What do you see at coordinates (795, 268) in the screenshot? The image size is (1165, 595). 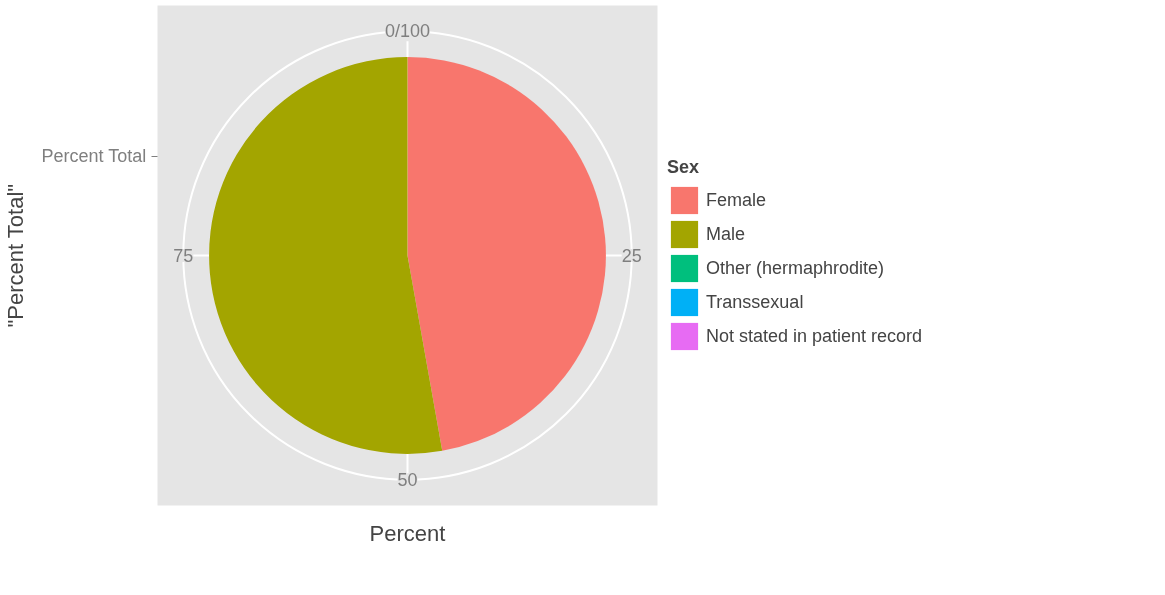 I see `legend-label: Other (hermaphrodite)` at bounding box center [795, 268].